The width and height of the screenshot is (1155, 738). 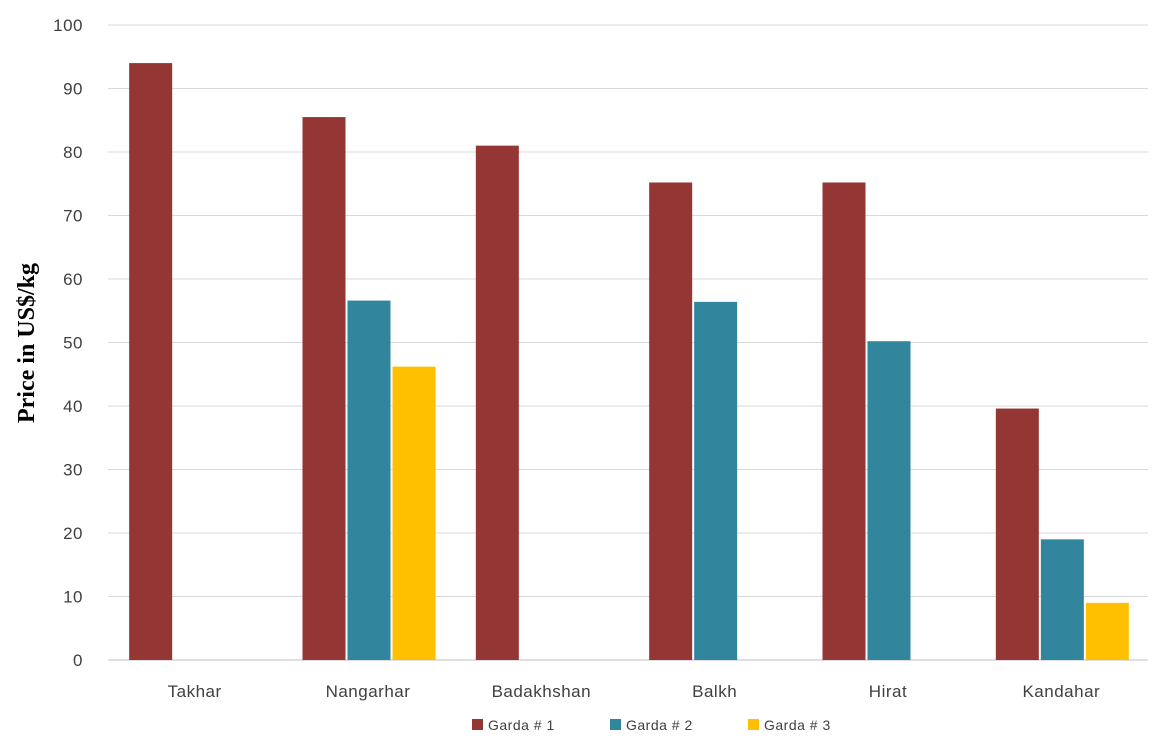 I want to click on bar-garda-3-nangarhar, so click(x=414, y=513).